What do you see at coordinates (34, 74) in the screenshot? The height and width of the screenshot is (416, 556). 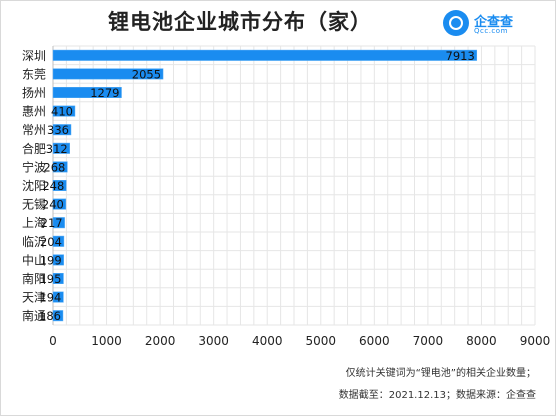 I see `category-label: 东莞` at bounding box center [34, 74].